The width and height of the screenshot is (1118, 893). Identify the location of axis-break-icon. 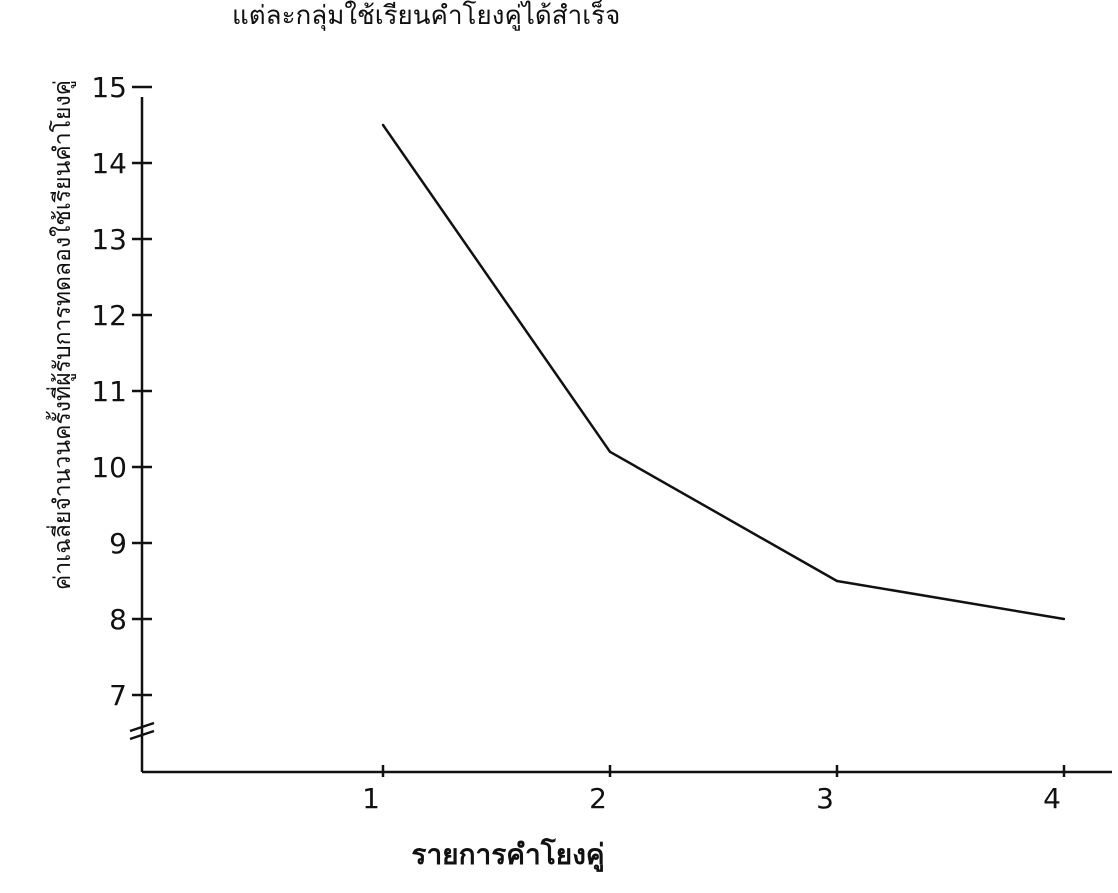
(142, 731).